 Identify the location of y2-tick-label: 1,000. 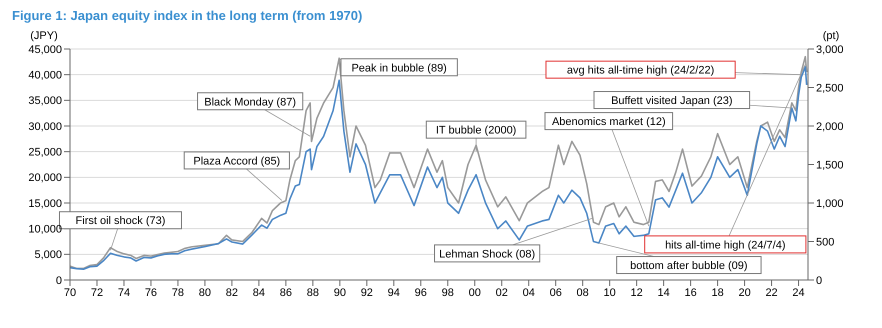
(830, 204).